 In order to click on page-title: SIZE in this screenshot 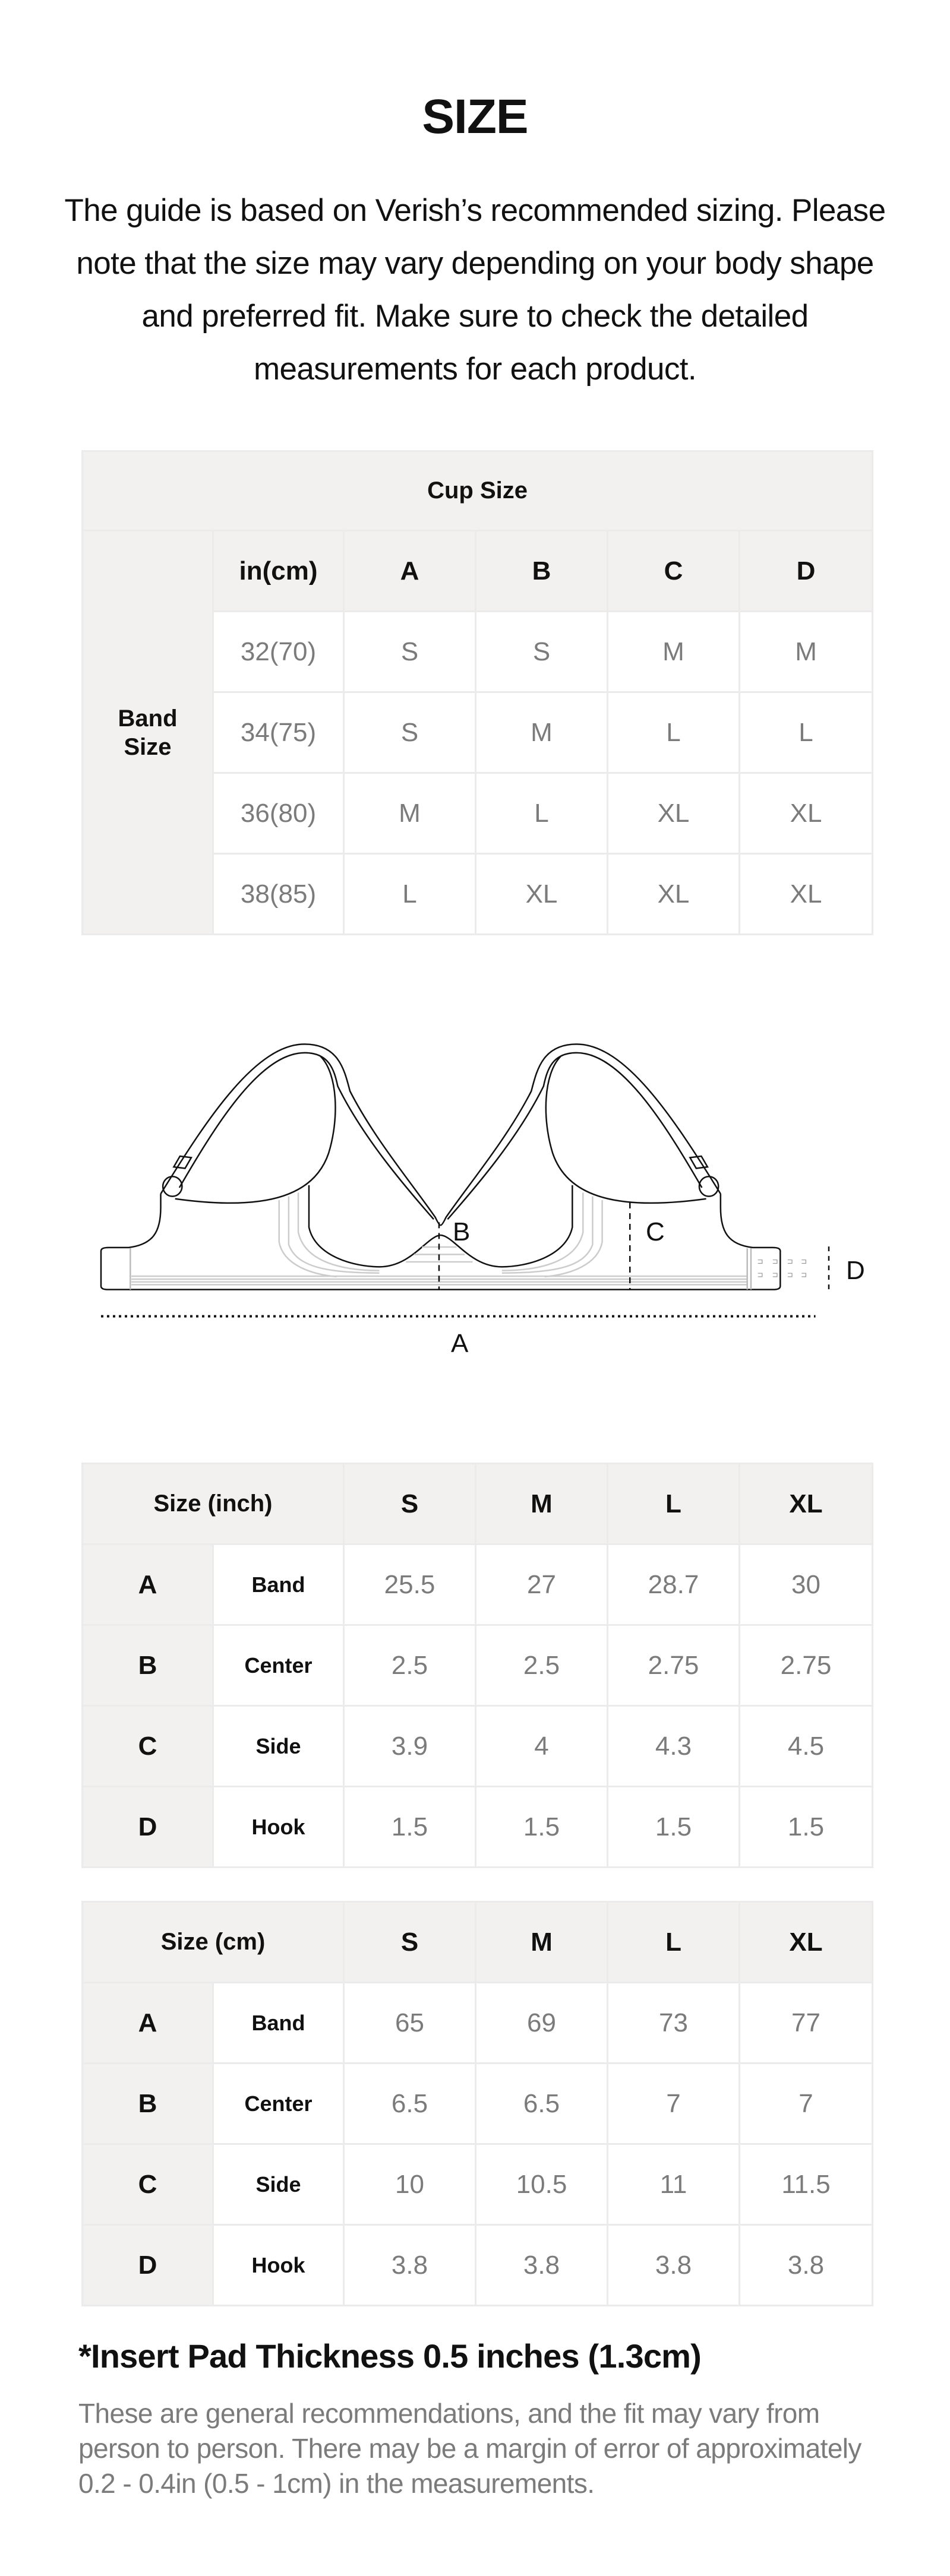, I will do `click(475, 117)`.